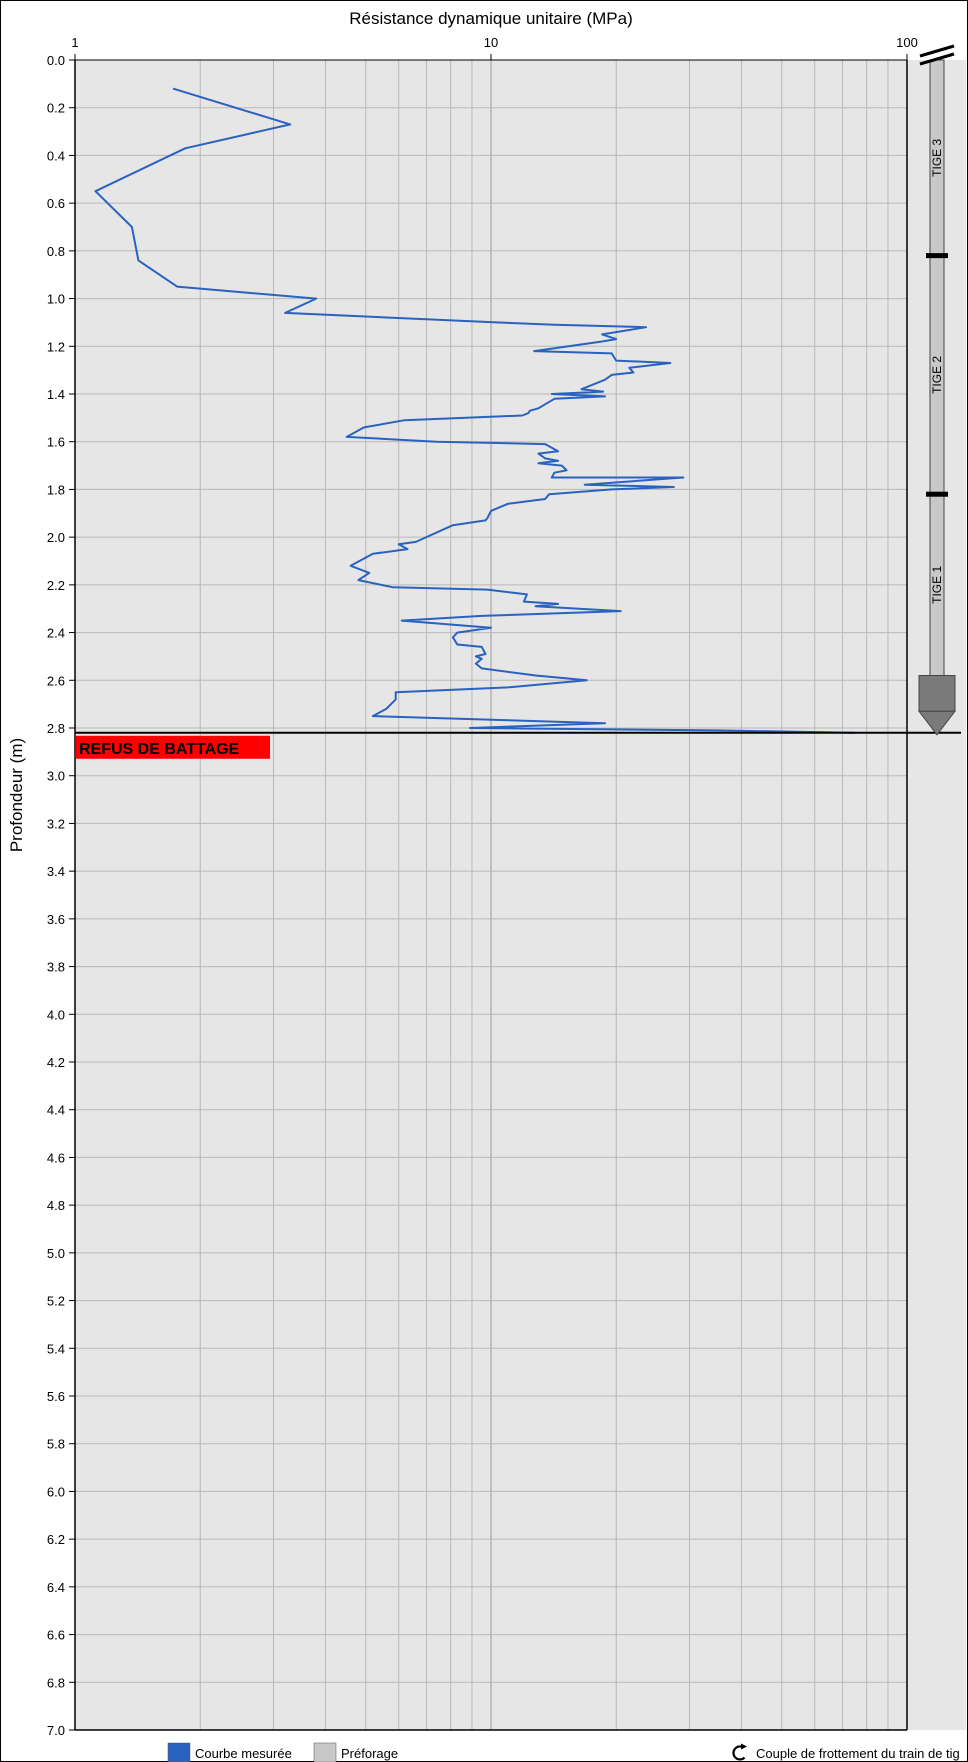 This screenshot has height=1762, width=968. Describe the element at coordinates (56, 251) in the screenshot. I see `y-tick-label: 0.8` at that location.